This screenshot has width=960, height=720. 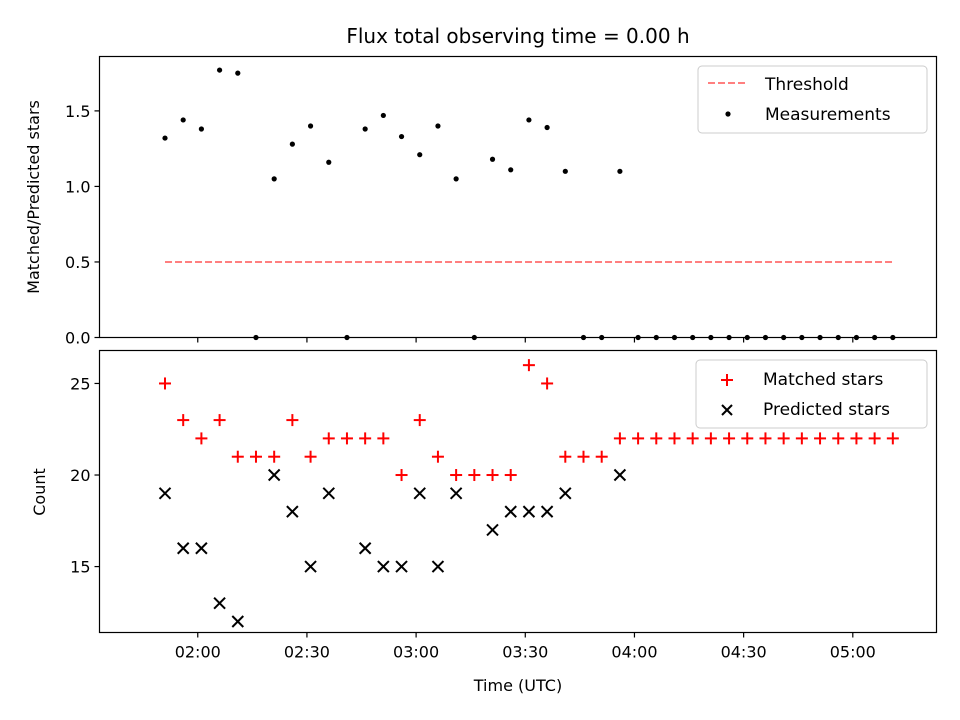 I want to click on x-tick-label: 05:00, so click(x=853, y=652).